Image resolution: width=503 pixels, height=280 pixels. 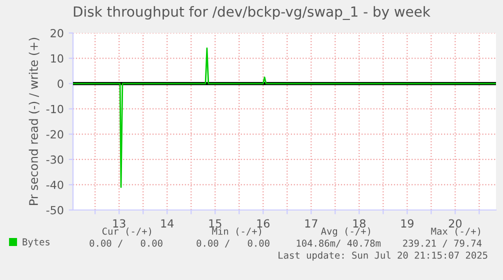 What do you see at coordinates (167, 223) in the screenshot?
I see `x-tick-label: 14` at bounding box center [167, 223].